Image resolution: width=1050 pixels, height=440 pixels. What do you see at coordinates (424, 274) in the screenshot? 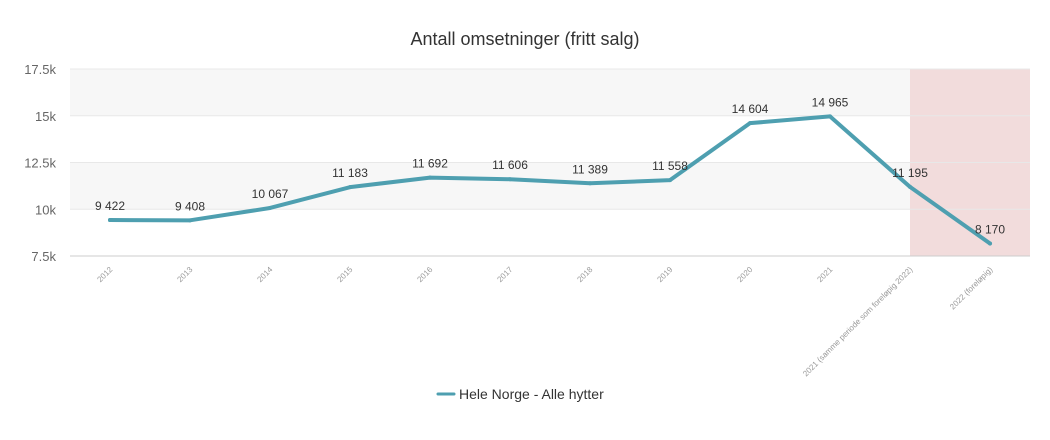
I see `x-tick-label: 2016` at bounding box center [424, 274].